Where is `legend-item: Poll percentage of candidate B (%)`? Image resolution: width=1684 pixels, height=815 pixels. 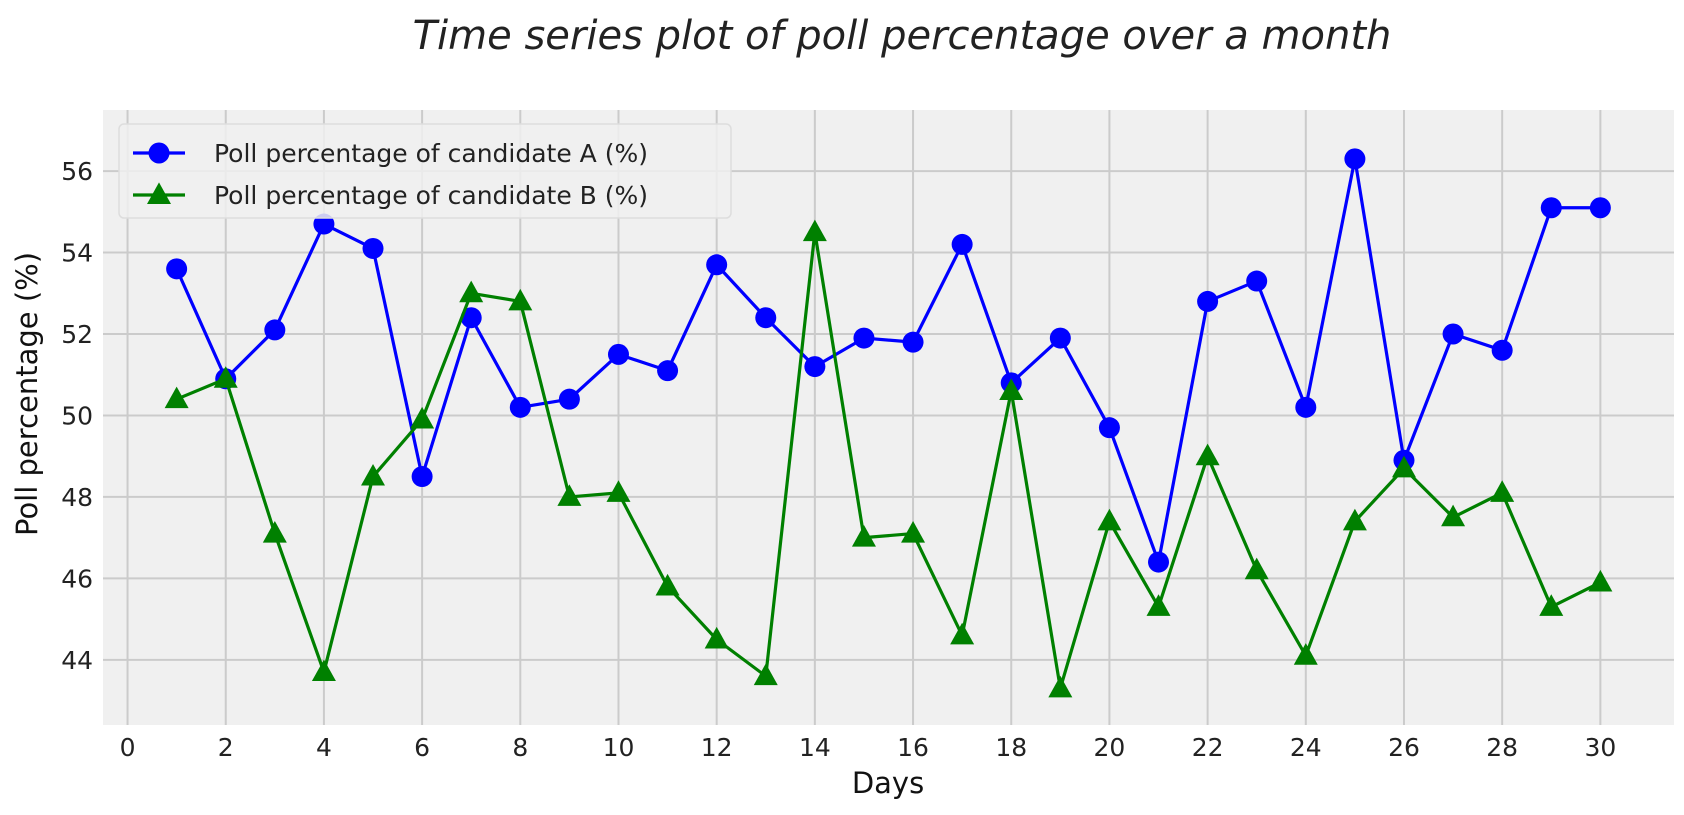 legend-item: Poll percentage of candidate B (%) is located at coordinates (390, 195).